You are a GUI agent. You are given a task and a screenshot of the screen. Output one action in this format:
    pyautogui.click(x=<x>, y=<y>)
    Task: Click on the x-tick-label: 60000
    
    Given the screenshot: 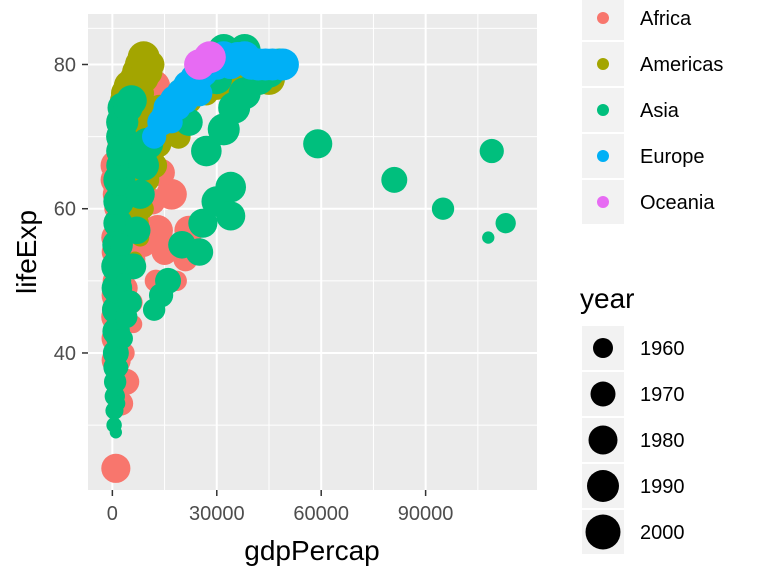 What is the action you would take?
    pyautogui.click(x=321, y=514)
    